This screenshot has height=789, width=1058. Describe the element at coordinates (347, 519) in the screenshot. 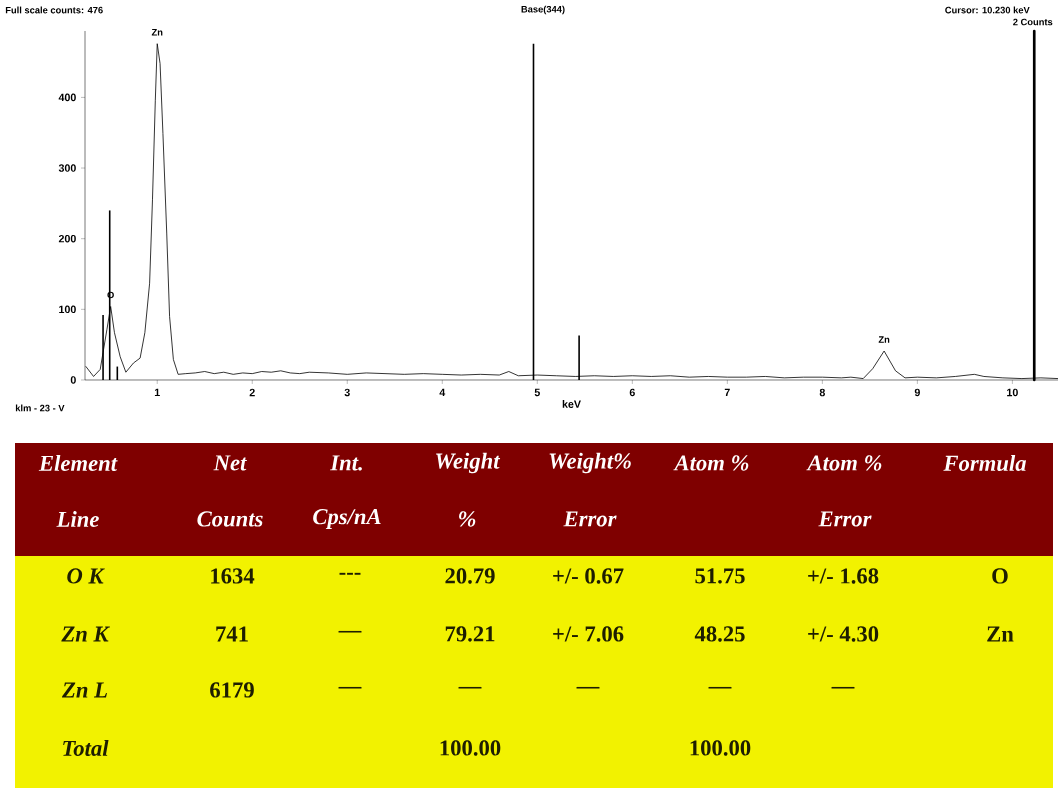

I see `text: Cps/nA` at that location.